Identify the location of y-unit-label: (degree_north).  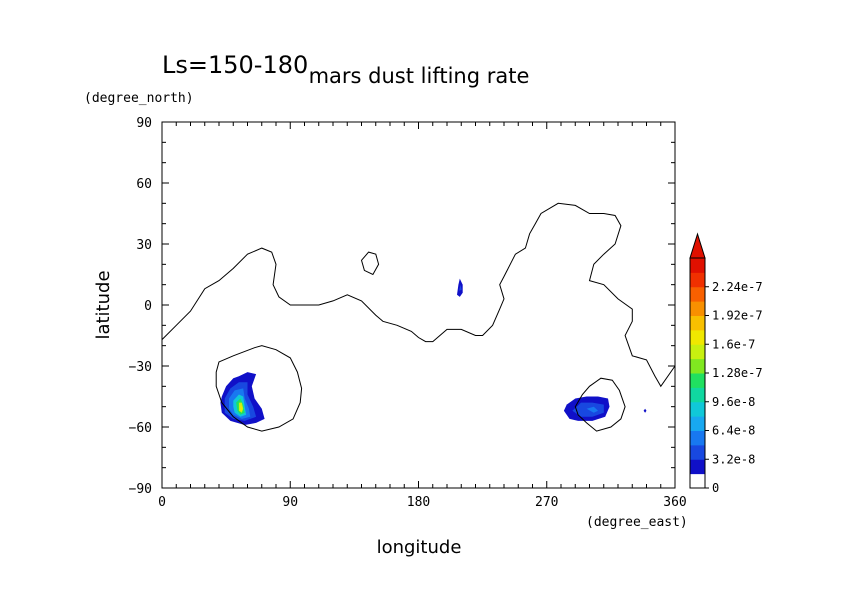
(139, 98).